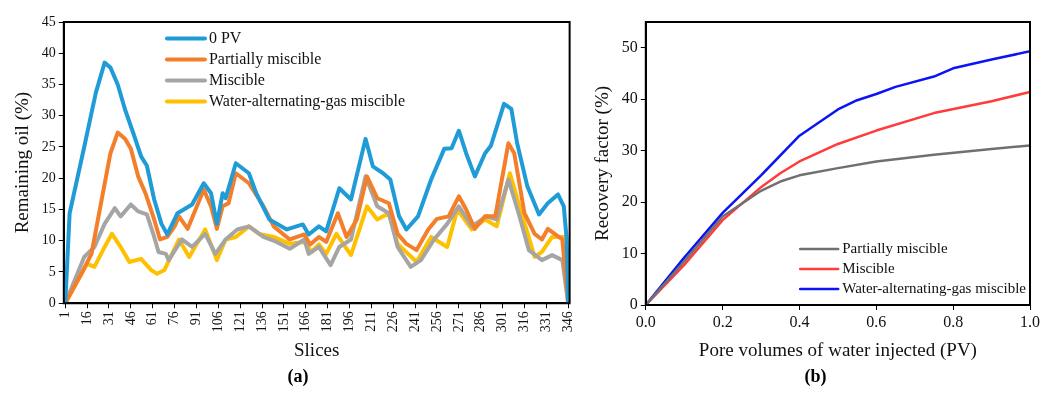  I want to click on x-tick-label: 91, so click(196, 318).